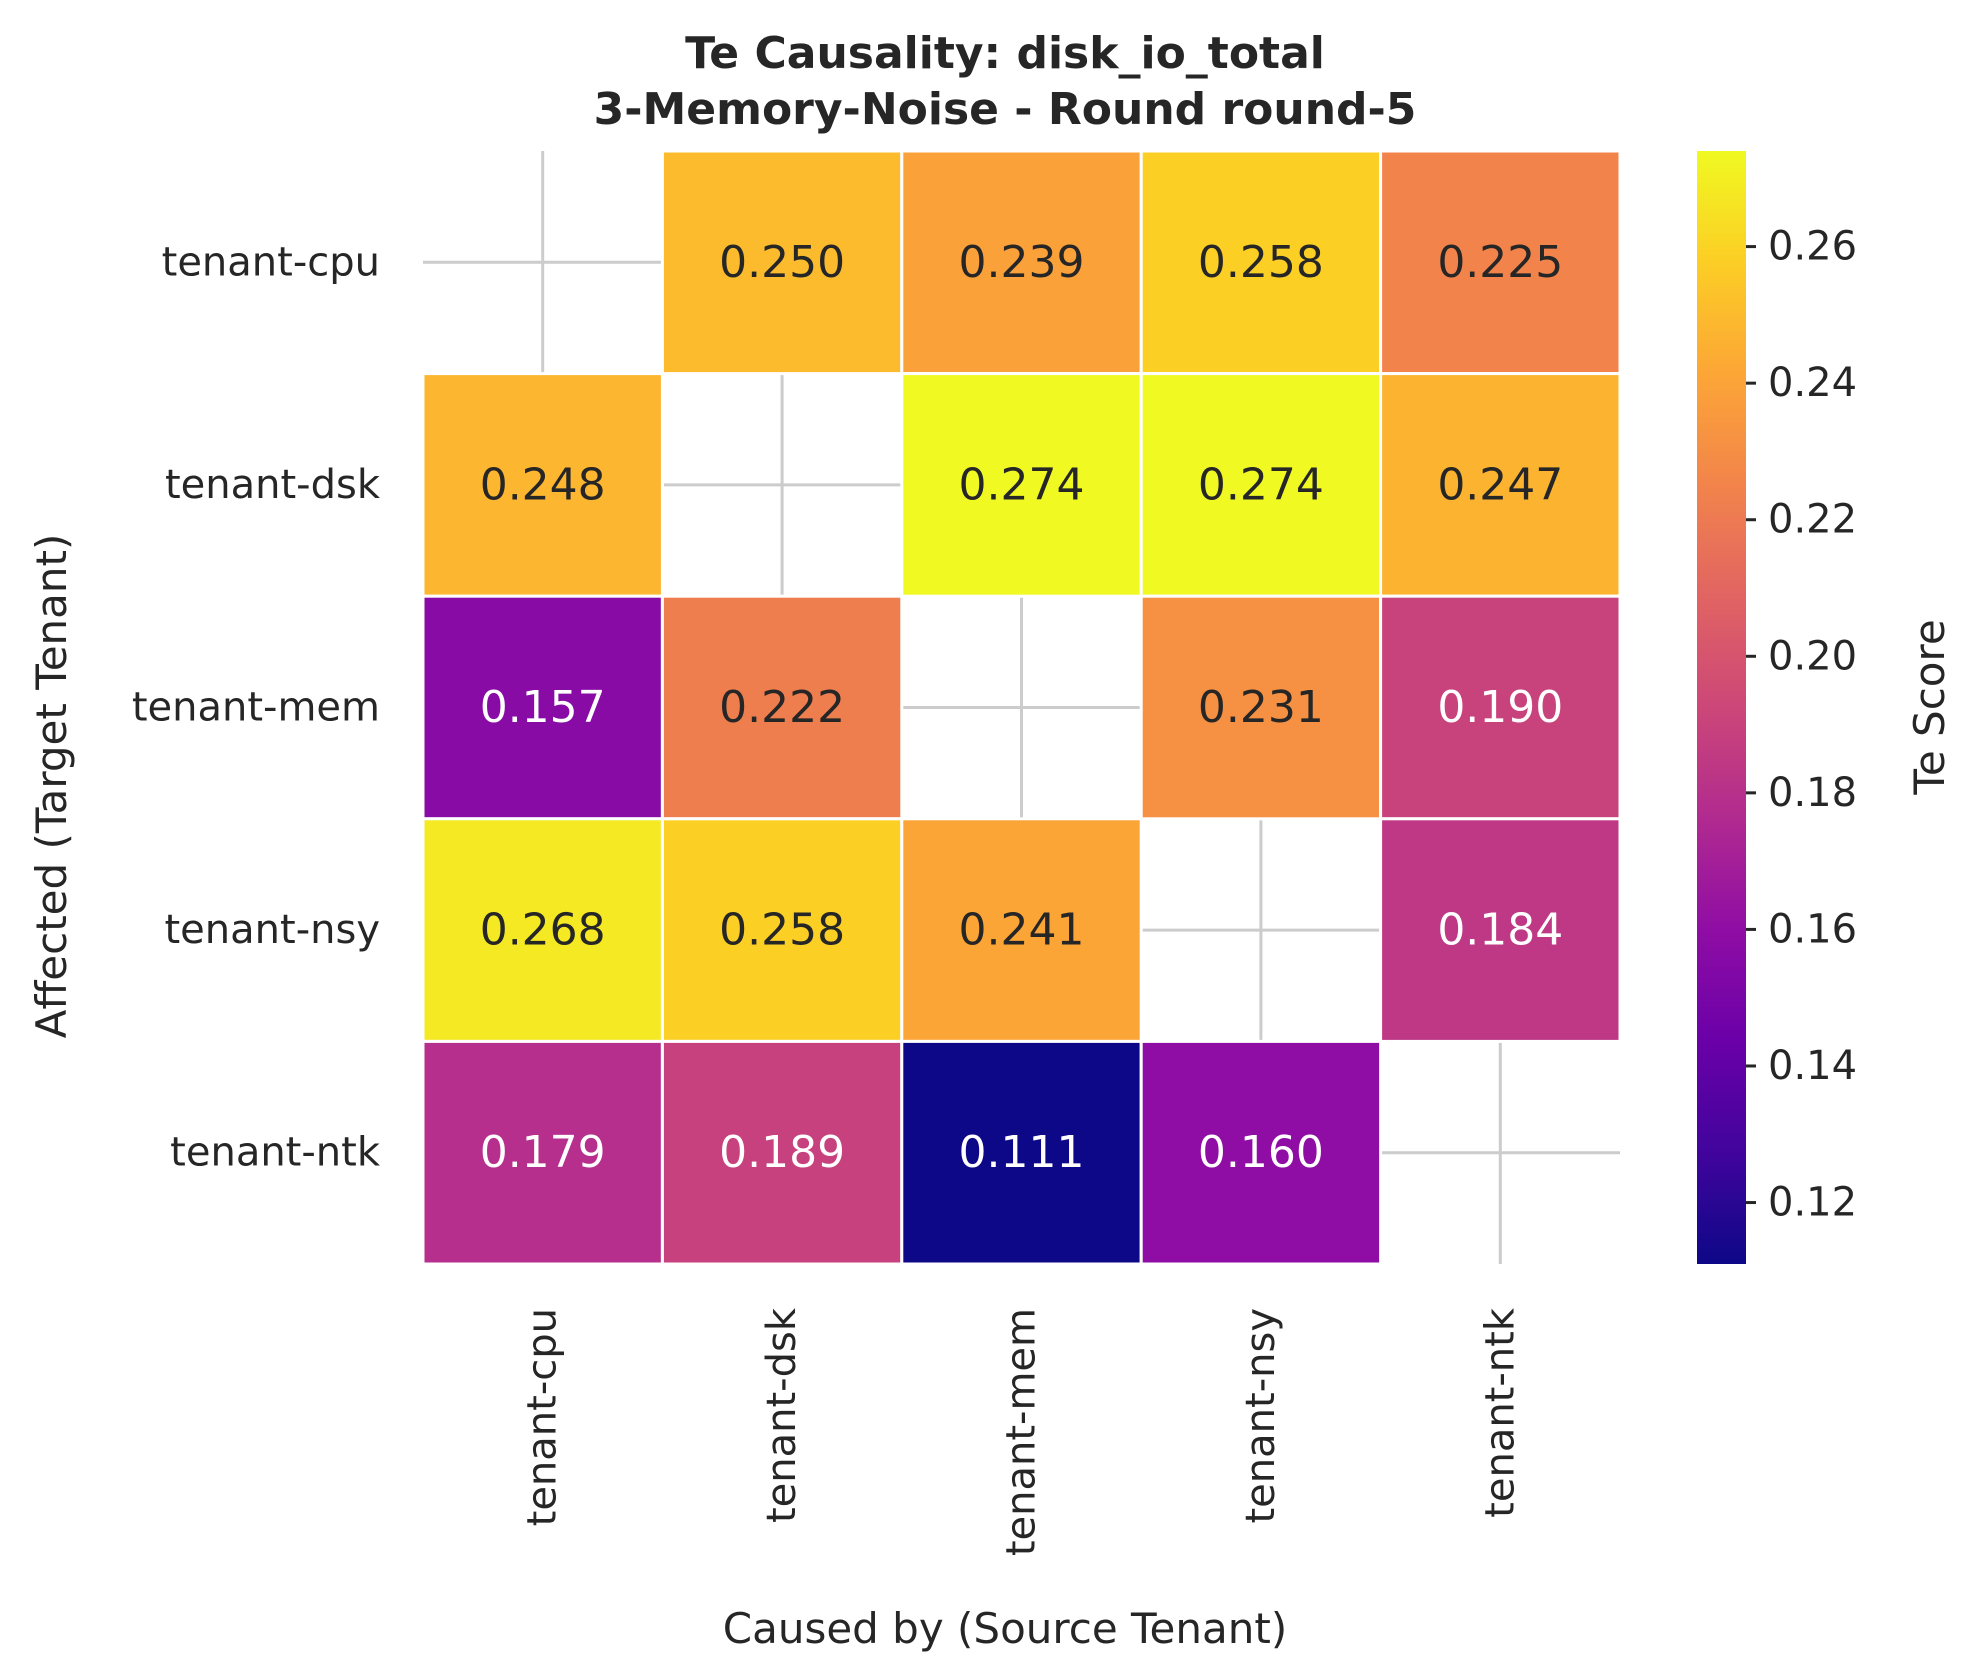  What do you see at coordinates (1812, 1066) in the screenshot?
I see `colorbar-tick-label: 0.14` at bounding box center [1812, 1066].